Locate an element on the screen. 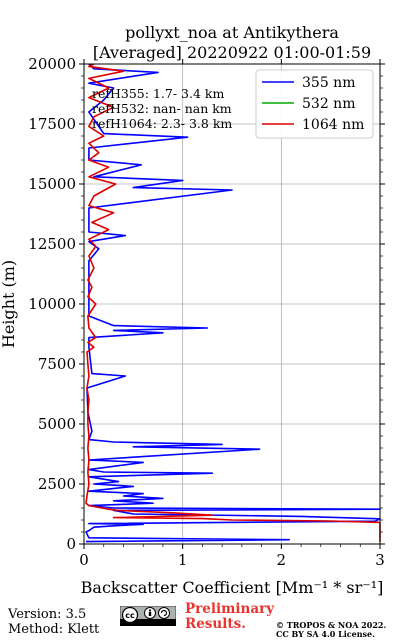 The height and width of the screenshot is (640, 400). copyright-line2: CC BY SA 4.0 License. is located at coordinates (325, 634).